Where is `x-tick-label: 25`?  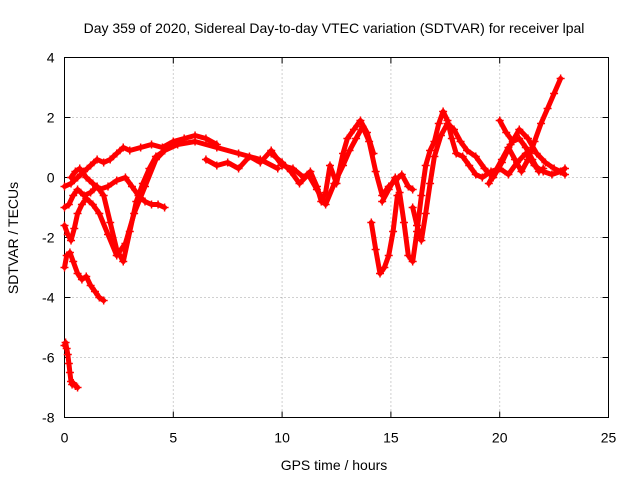 x-tick-label: 25 is located at coordinates (609, 438).